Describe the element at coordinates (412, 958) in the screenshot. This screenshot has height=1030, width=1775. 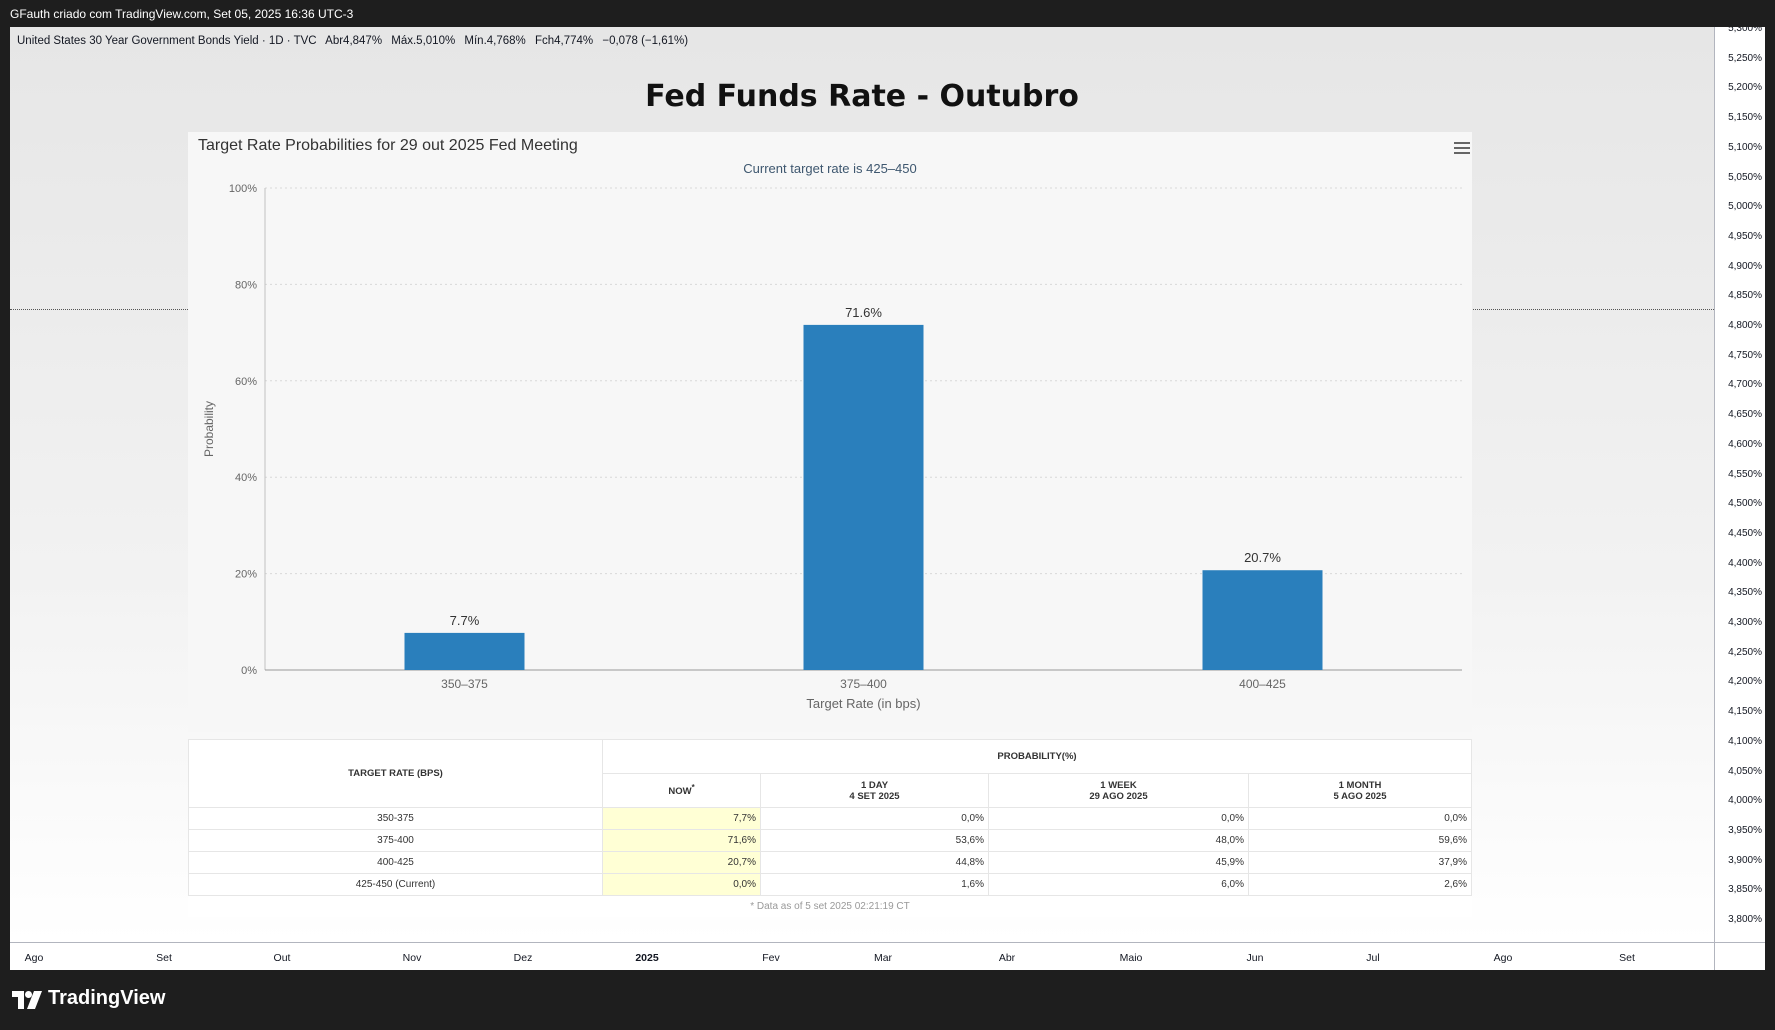
I see `time-tick: Nov` at that location.